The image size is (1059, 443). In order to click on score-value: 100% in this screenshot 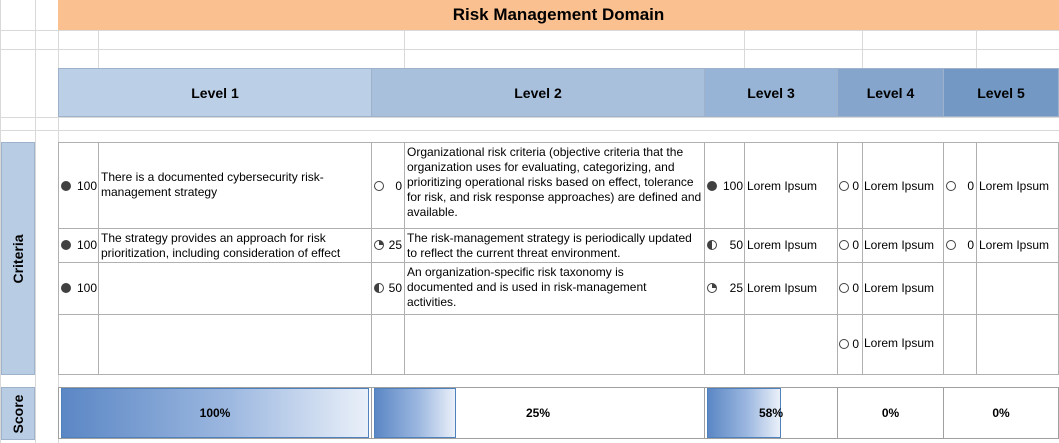, I will do `click(215, 413)`.